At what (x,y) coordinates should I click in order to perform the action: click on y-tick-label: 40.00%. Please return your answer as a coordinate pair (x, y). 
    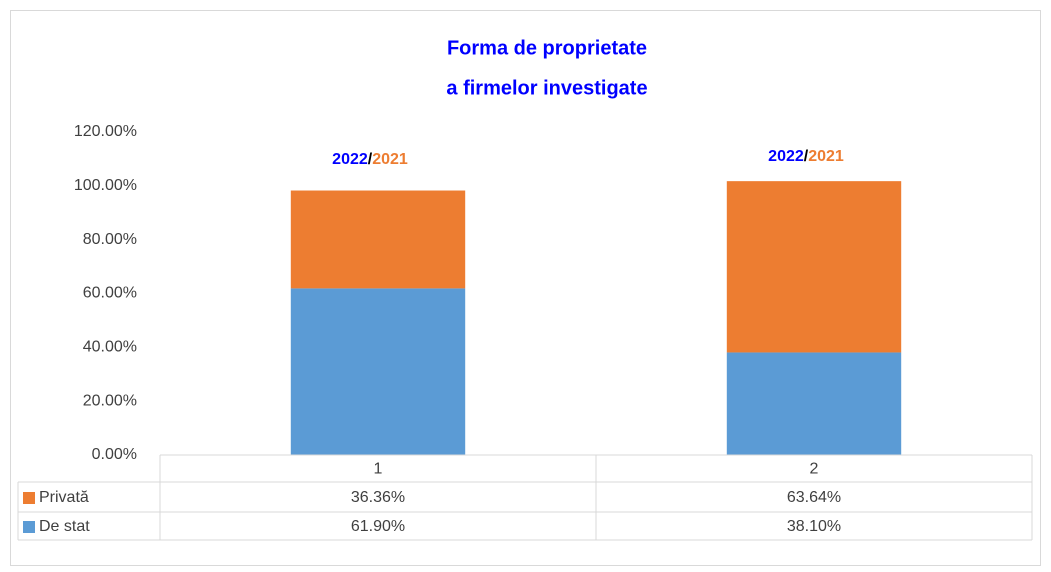
    Looking at the image, I should click on (110, 347).